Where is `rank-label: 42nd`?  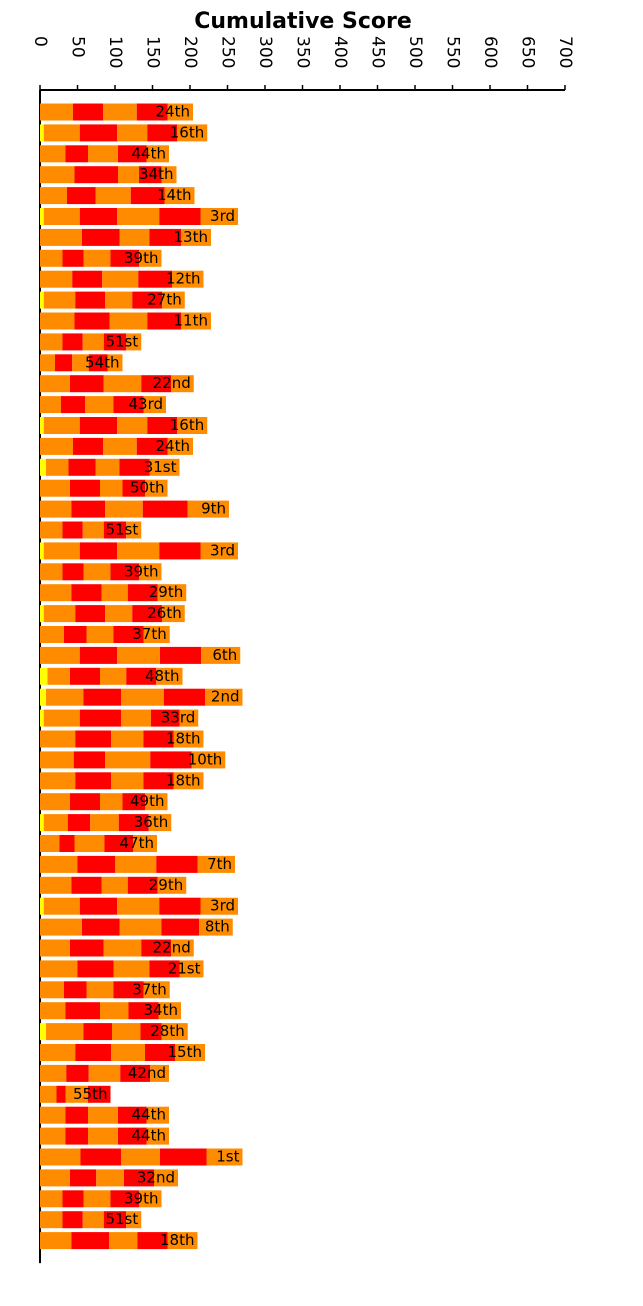
rank-label: 42nd is located at coordinates (147, 1073).